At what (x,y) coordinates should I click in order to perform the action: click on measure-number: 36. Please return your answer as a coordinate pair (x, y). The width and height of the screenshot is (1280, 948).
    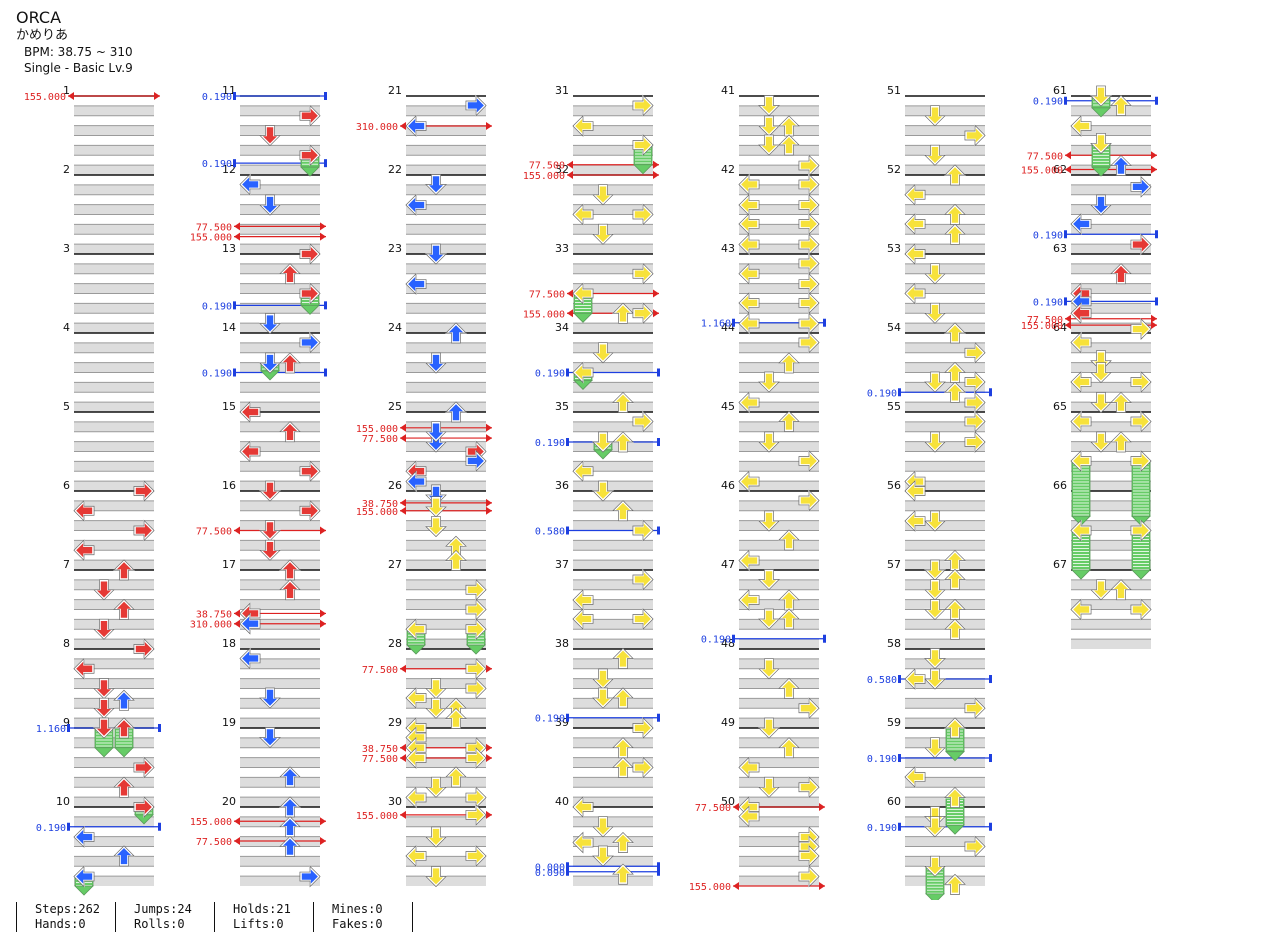
    Looking at the image, I should click on (562, 485).